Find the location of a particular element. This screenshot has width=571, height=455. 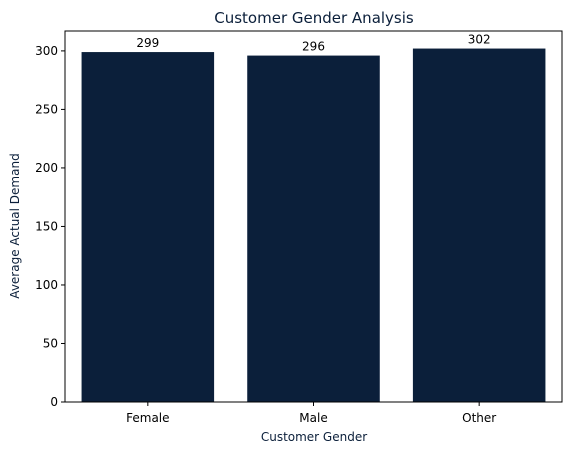

data-label-male: 296 is located at coordinates (313, 47).